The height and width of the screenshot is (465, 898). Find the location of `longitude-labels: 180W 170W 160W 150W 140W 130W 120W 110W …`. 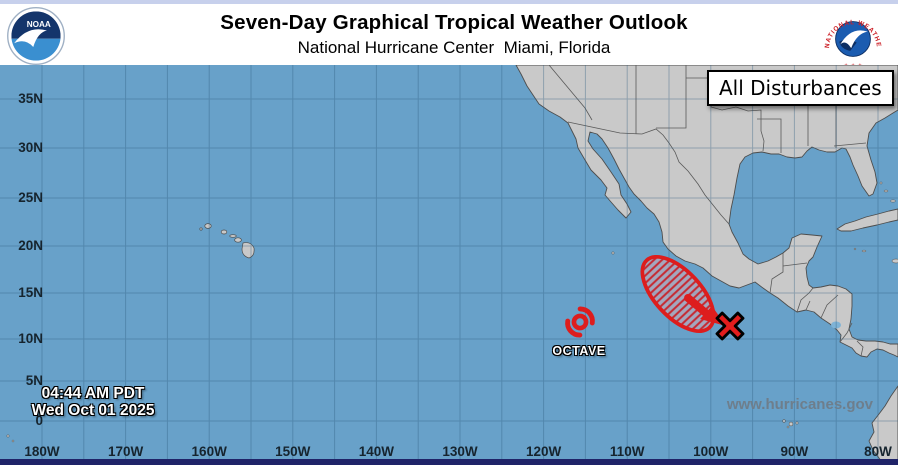

longitude-labels: 180W 170W 160W 150W 140W 130W 120W 110W … is located at coordinates (458, 451).